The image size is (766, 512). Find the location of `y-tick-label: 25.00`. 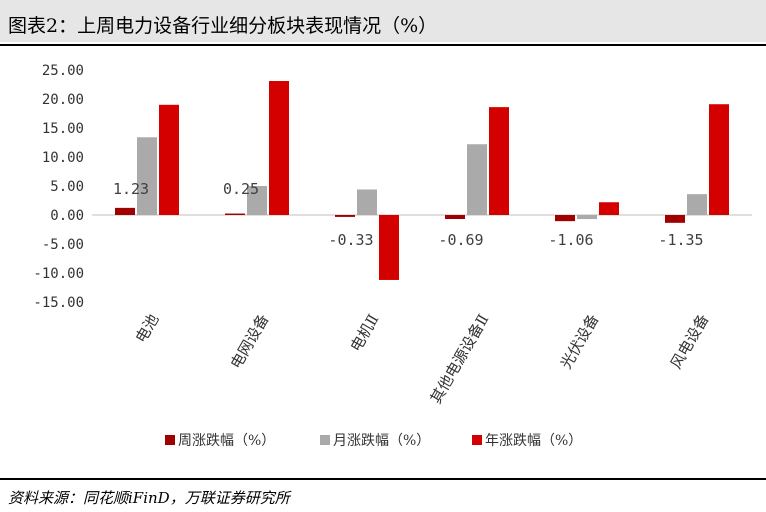

y-tick-label: 25.00 is located at coordinates (63, 71).